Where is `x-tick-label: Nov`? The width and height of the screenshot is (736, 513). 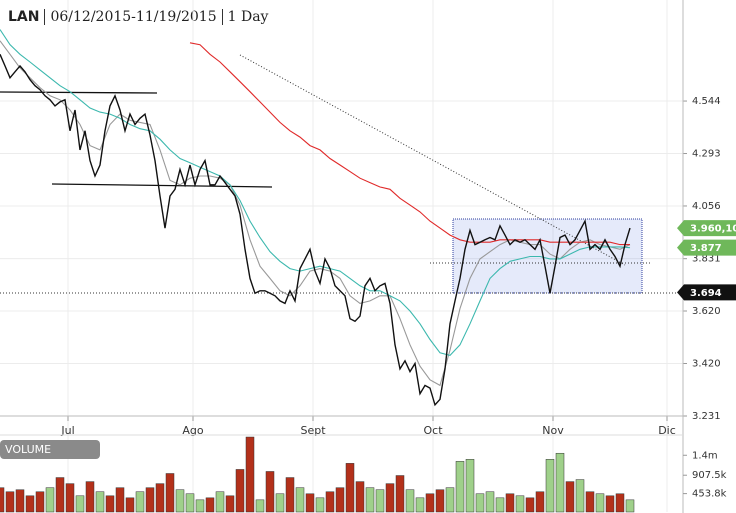
x-tick-label: Nov is located at coordinates (553, 430).